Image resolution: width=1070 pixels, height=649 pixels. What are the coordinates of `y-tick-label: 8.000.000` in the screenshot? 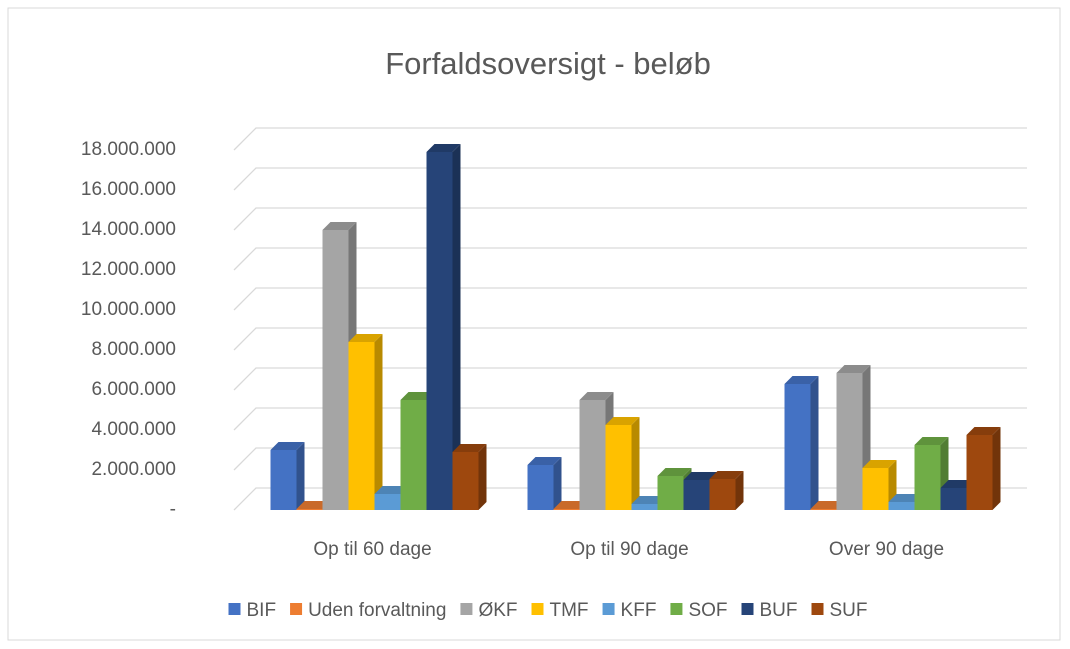 It's located at (133, 349).